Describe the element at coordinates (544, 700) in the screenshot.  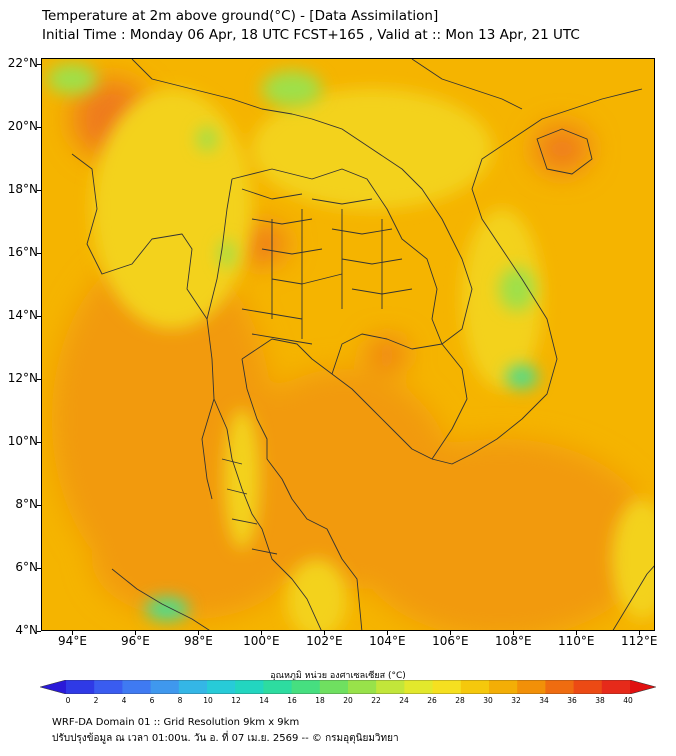
I see `colorbar-label: 34` at that location.